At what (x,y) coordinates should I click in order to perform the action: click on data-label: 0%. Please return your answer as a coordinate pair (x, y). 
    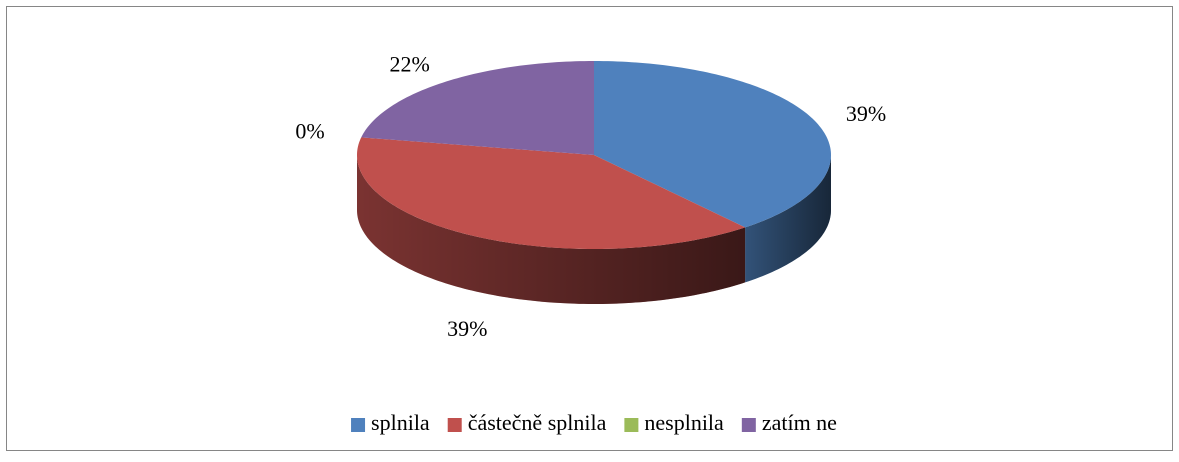
    Looking at the image, I should click on (309, 131).